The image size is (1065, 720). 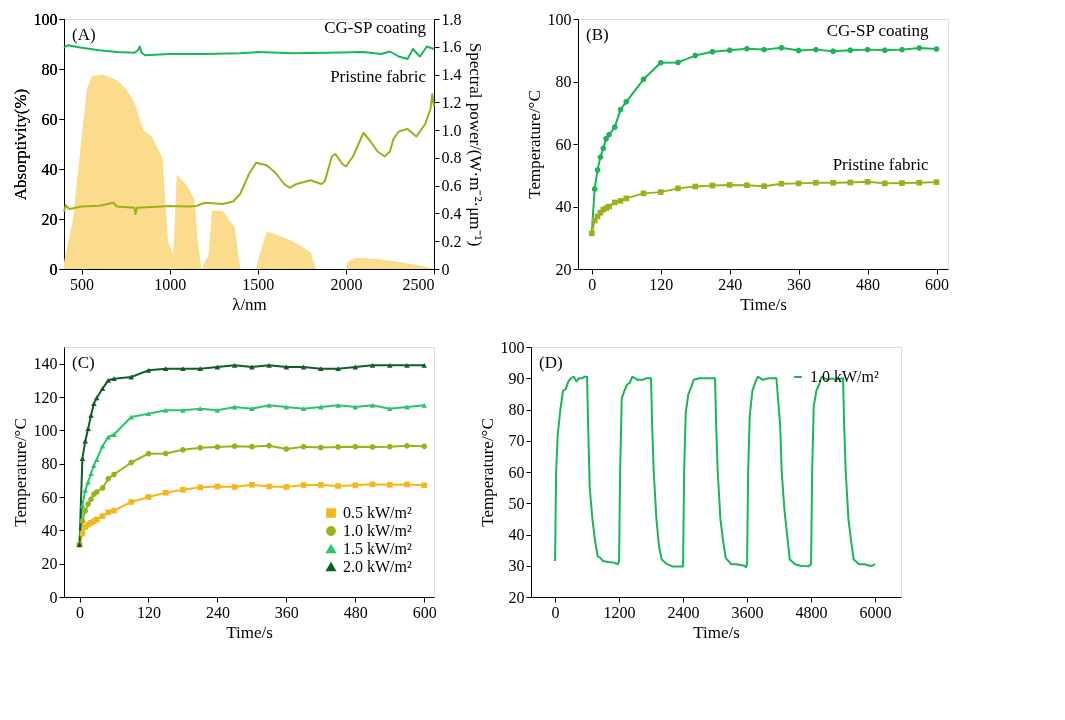 I want to click on y2-tick-label: 0.2, so click(x=451, y=241).